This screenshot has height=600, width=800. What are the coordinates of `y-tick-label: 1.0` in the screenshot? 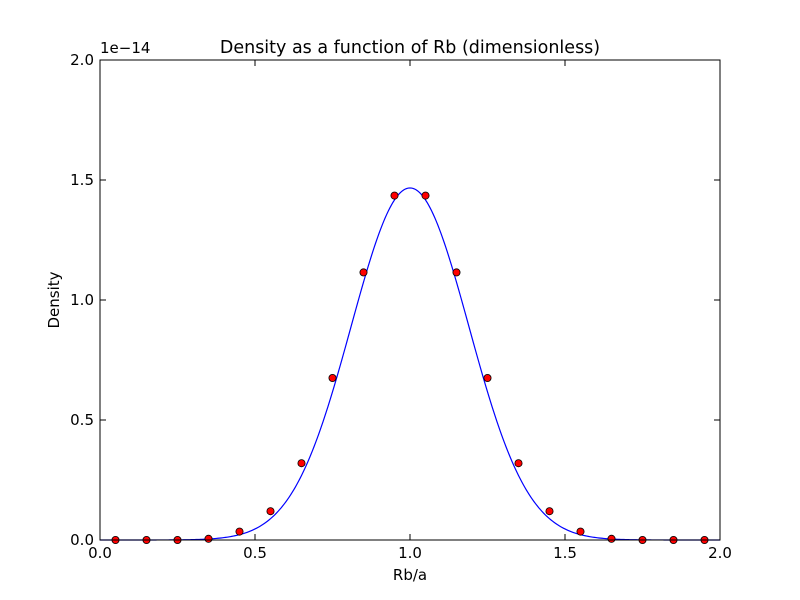 It's located at (82, 300).